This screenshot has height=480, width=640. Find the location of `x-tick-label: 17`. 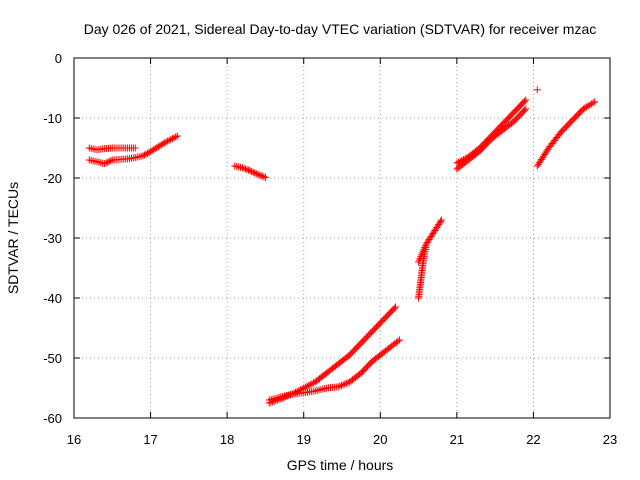

x-tick-label: 17 is located at coordinates (150, 439).